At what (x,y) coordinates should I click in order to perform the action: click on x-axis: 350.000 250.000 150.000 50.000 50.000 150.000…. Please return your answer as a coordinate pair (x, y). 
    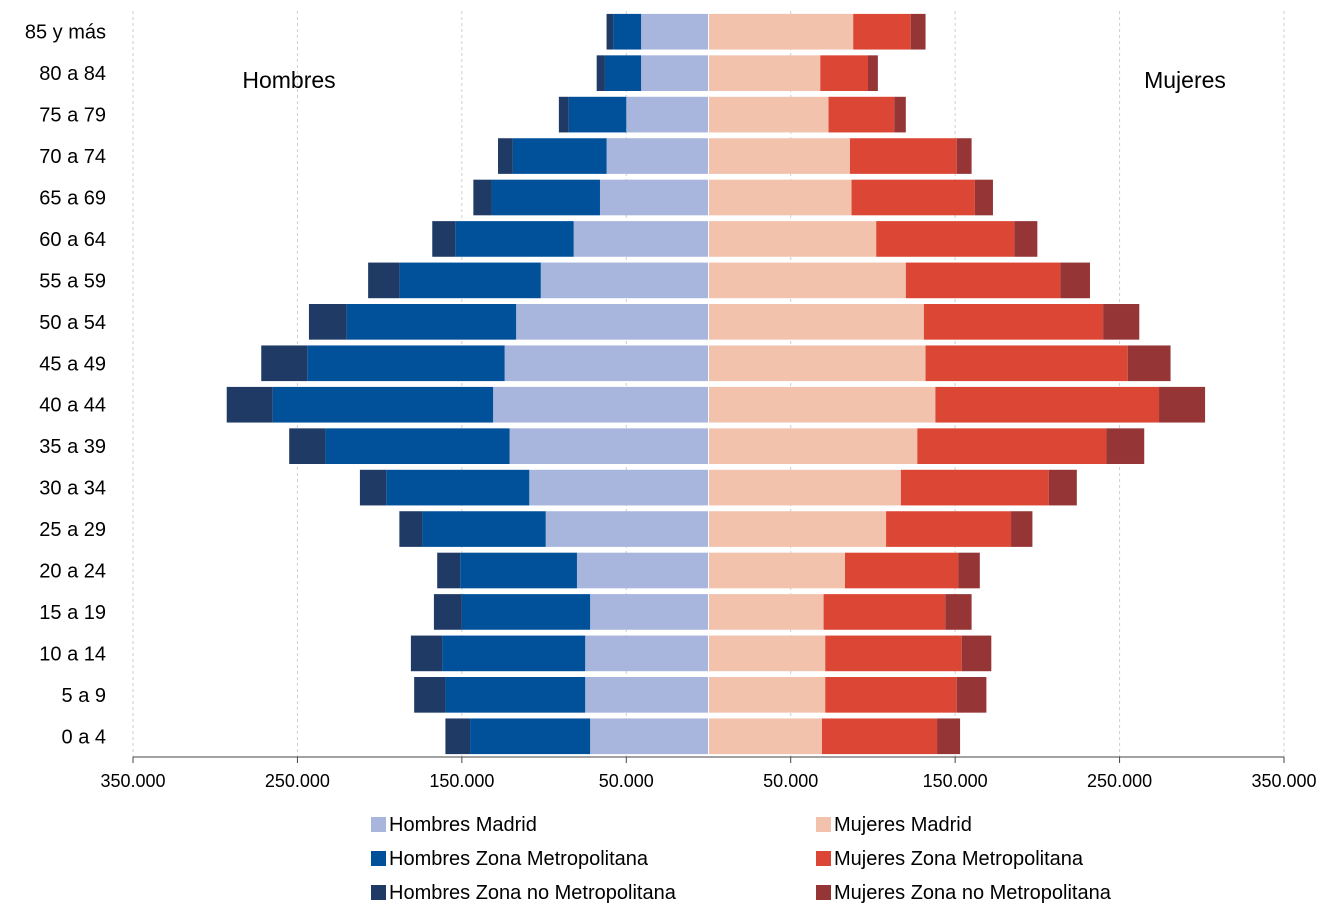
    Looking at the image, I should click on (708, 773).